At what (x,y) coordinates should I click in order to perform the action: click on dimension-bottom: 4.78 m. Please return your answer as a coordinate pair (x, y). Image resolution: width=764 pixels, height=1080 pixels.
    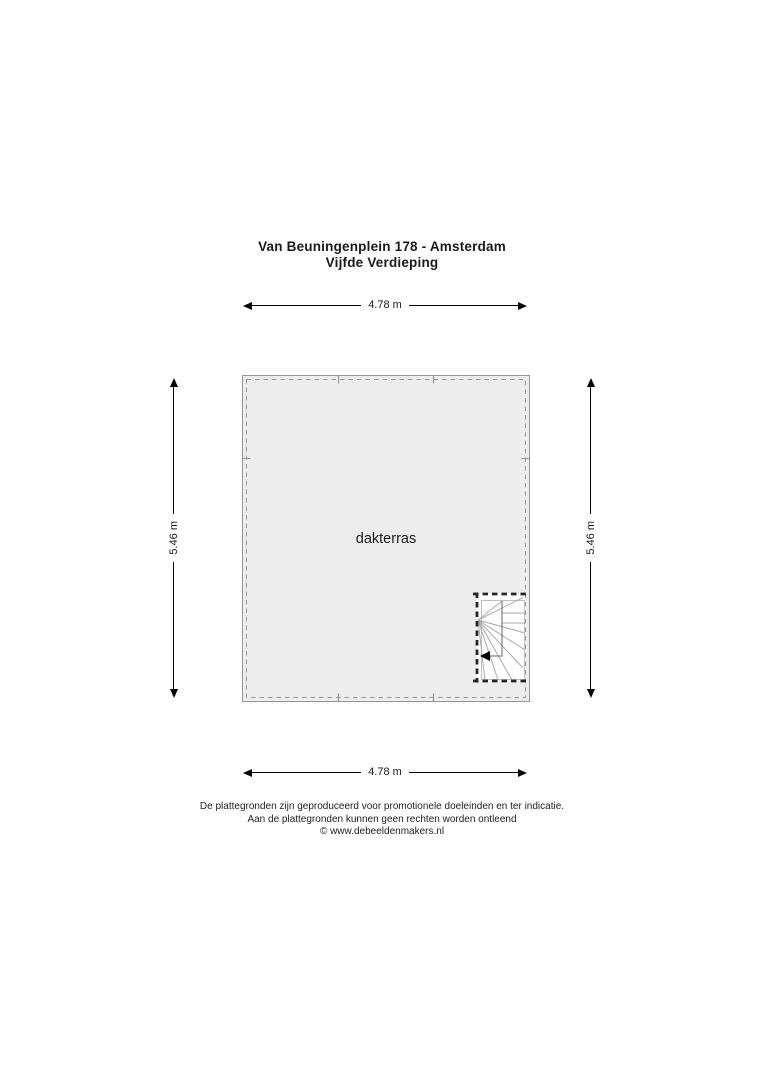
    Looking at the image, I should click on (385, 772).